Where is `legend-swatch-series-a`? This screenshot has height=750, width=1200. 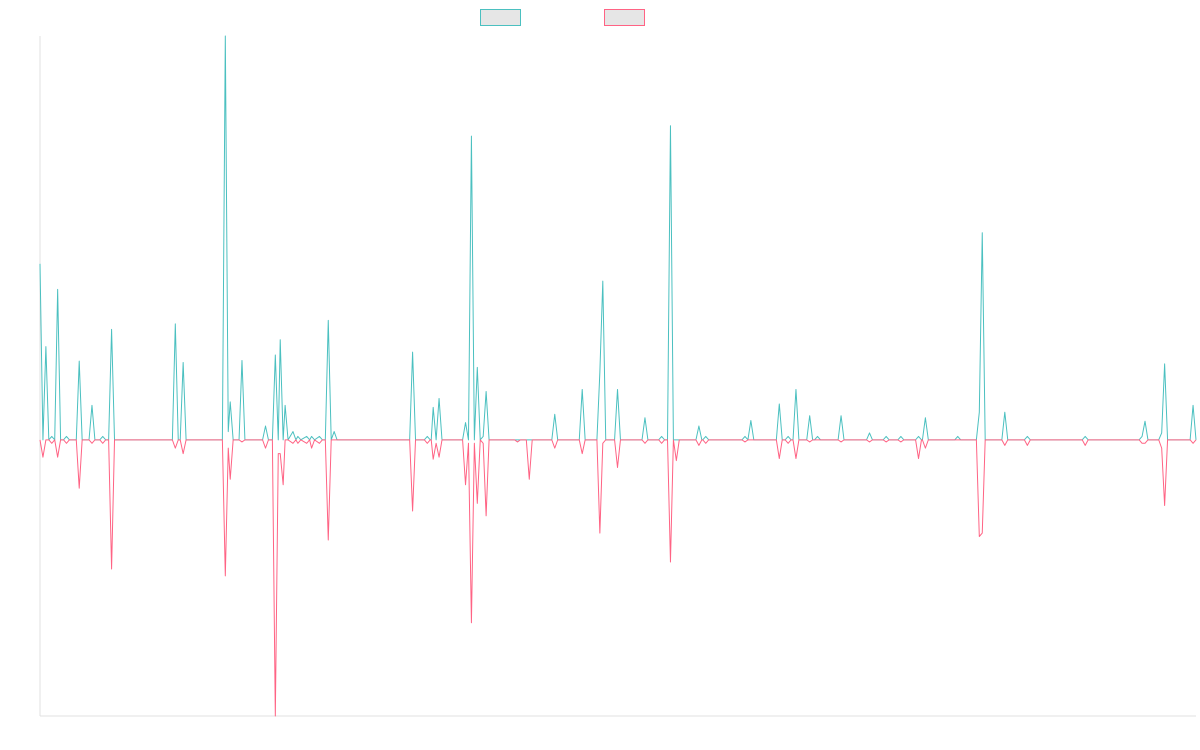 legend-swatch-series-a is located at coordinates (500, 17).